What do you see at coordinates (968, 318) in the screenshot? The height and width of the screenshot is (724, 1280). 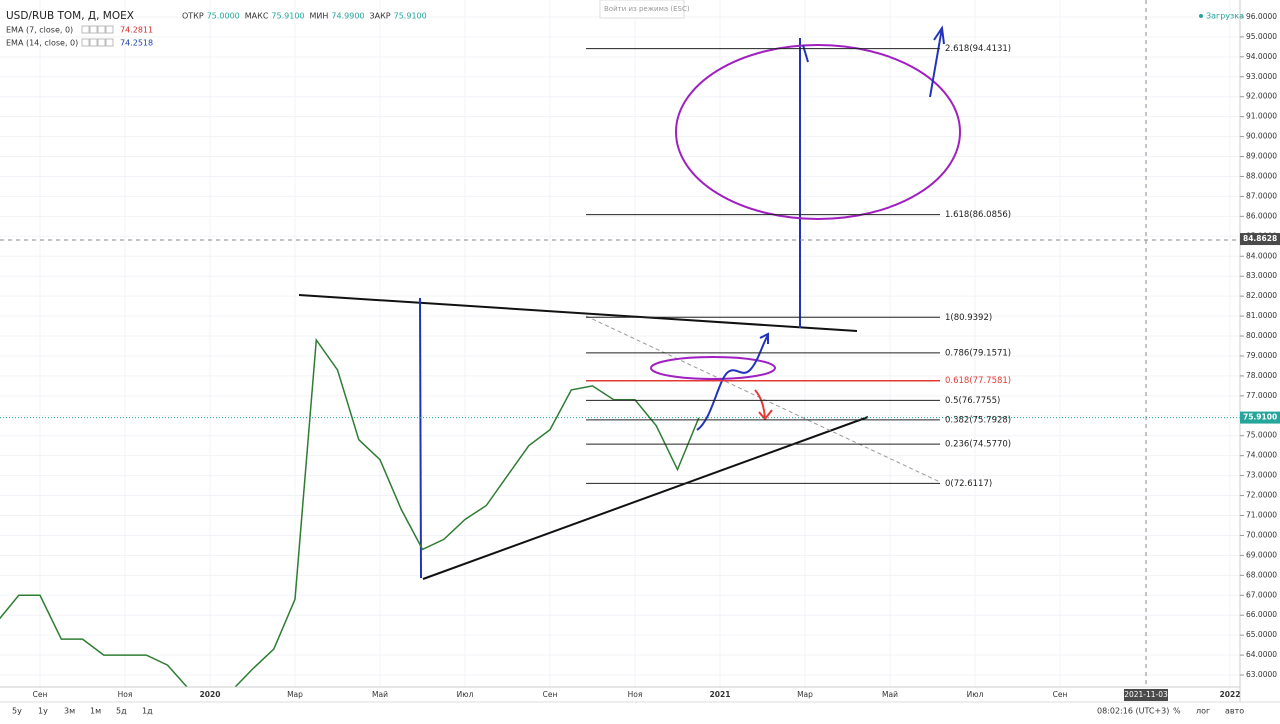 I see `fib-label: 1(80.9392)` at bounding box center [968, 318].